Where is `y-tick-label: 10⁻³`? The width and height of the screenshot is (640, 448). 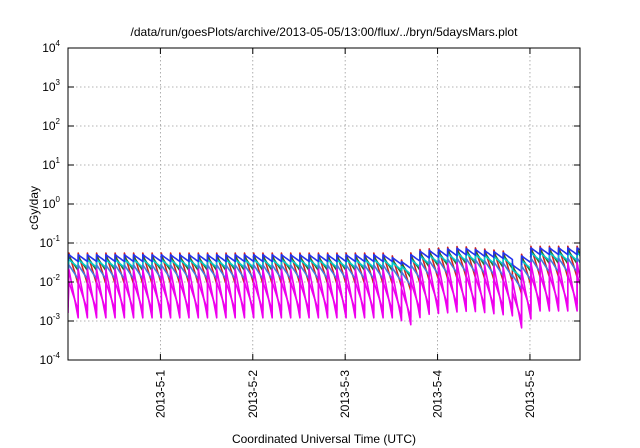 y-tick-label: 10⁻³ is located at coordinates (50, 320).